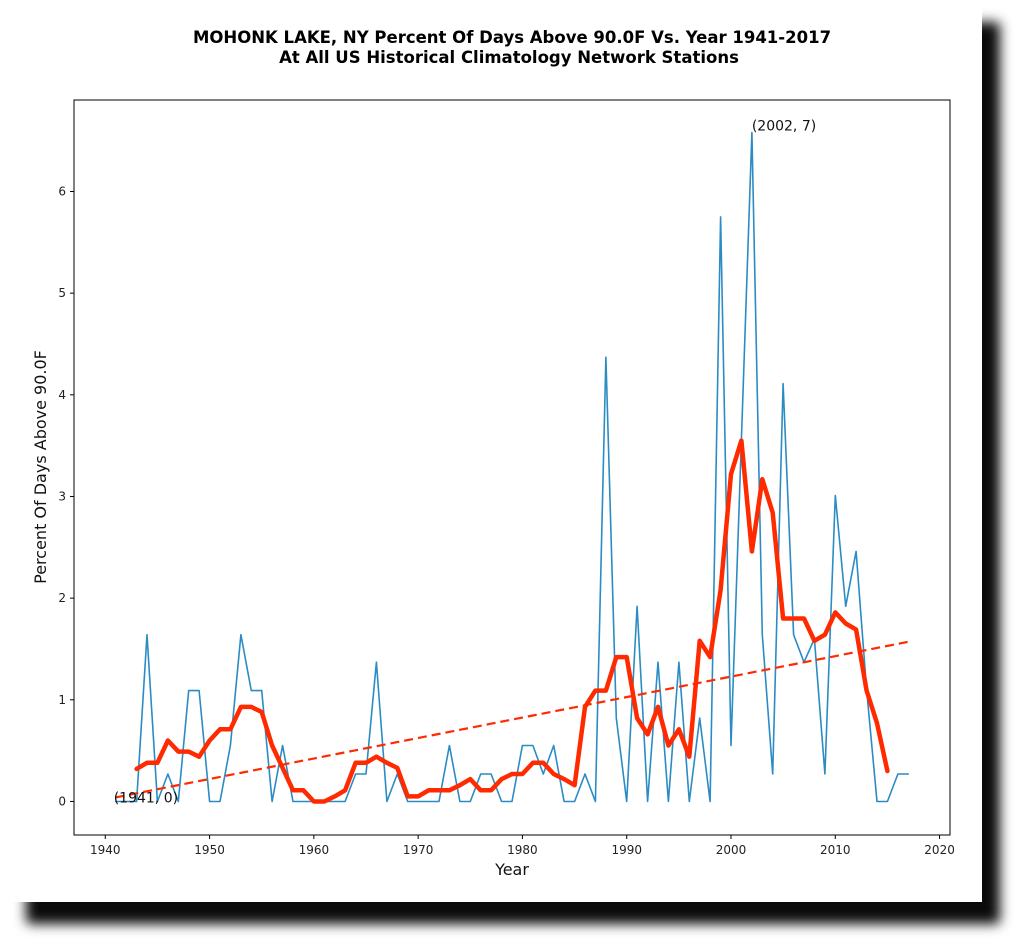 The image size is (1024, 944). I want to click on x-tick-label: 1960, so click(314, 850).